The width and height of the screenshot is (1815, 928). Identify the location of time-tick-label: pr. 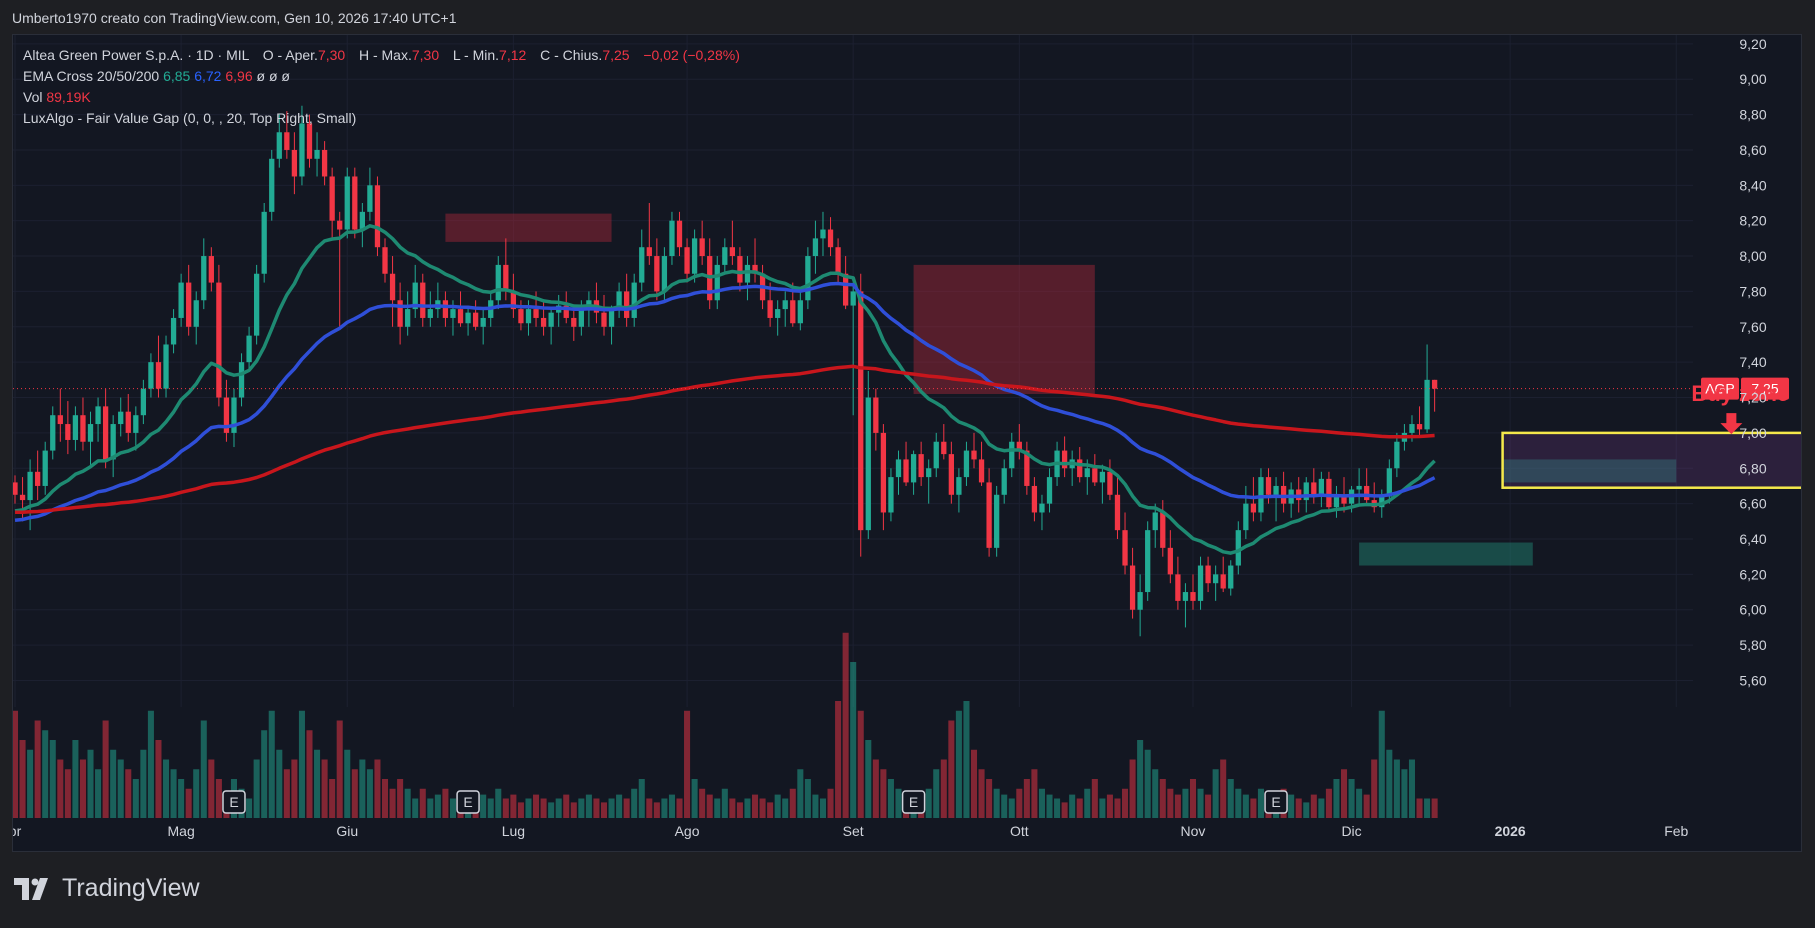
(17, 831).